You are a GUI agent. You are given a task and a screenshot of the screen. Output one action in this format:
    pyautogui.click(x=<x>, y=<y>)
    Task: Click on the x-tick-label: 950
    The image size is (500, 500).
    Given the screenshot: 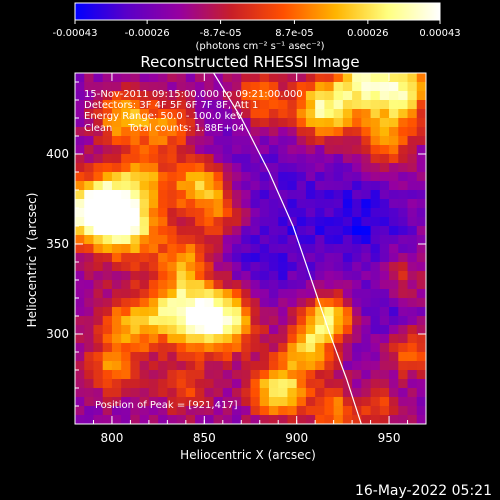 What is the action you would take?
    pyautogui.click(x=389, y=438)
    